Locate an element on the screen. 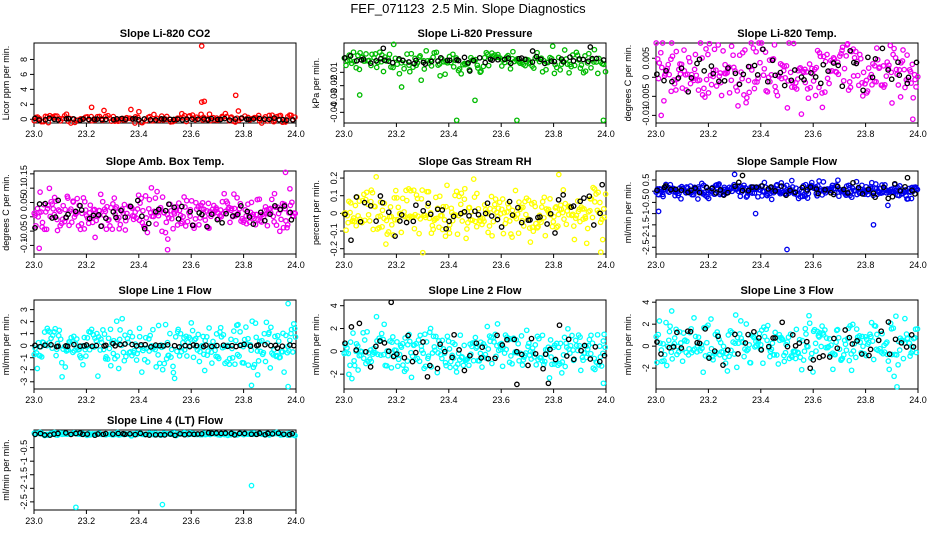 This screenshot has height=540, width=936. x-tick-label: 23.8 is located at coordinates (554, 134).